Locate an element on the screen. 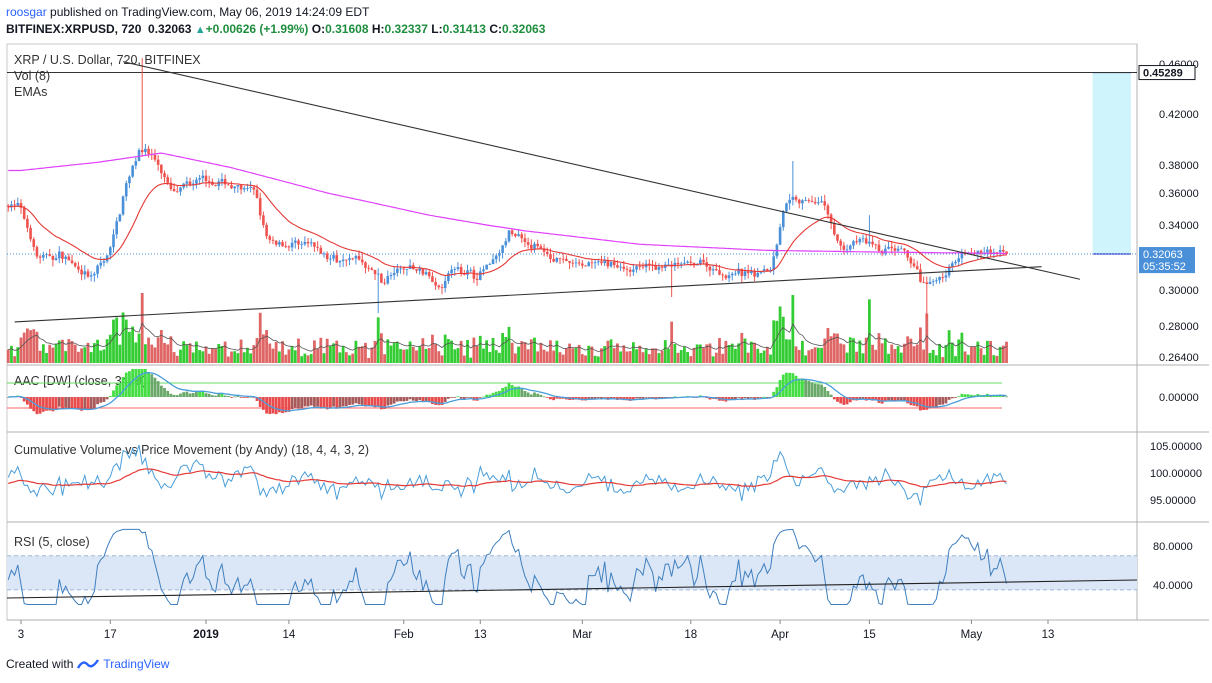 The image size is (1212, 683). price-tick-label: 0.38000 is located at coordinates (1179, 166).